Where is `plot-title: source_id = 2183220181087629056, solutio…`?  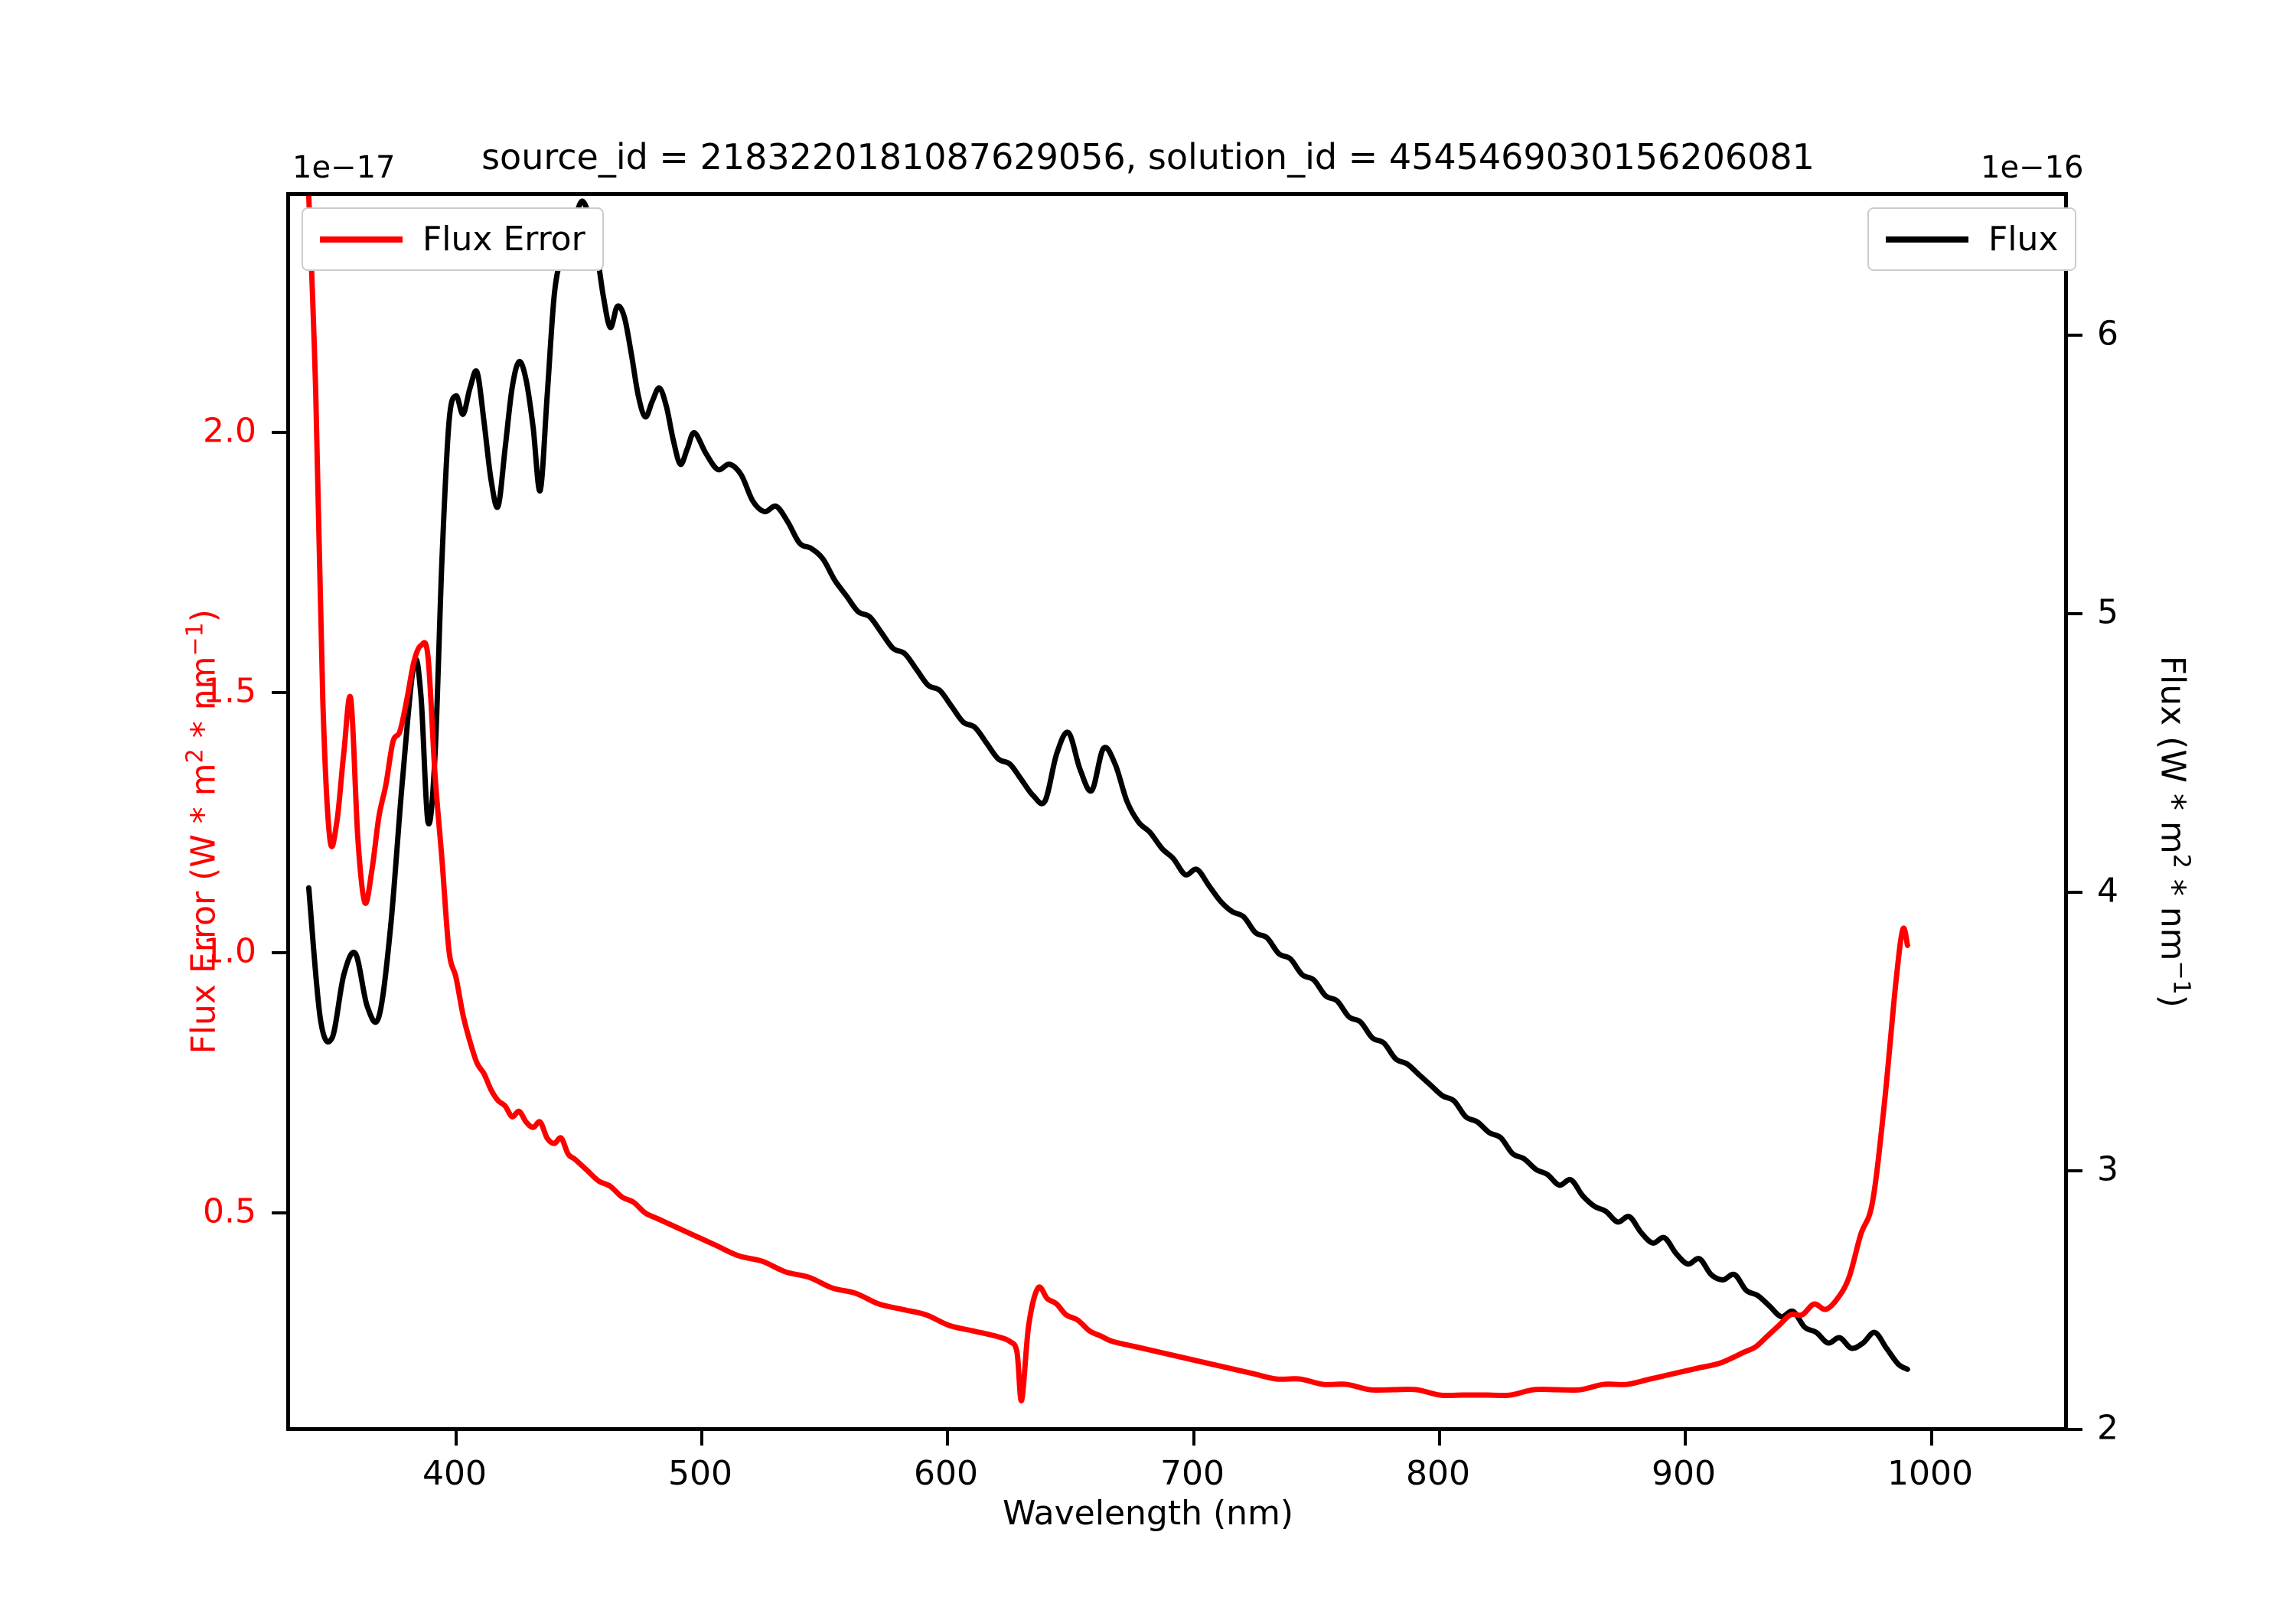
plot-title: source_id = 2183220181087629056, solutio… is located at coordinates (1148, 157).